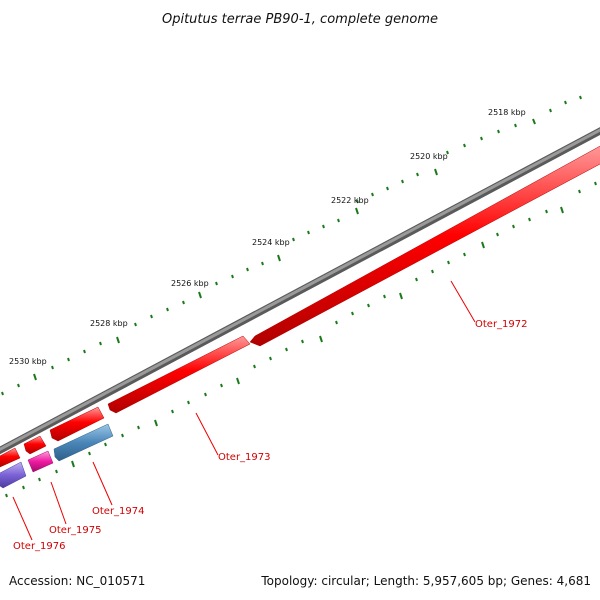  I want to click on kbp-label: 2520 kbp, so click(429, 156).